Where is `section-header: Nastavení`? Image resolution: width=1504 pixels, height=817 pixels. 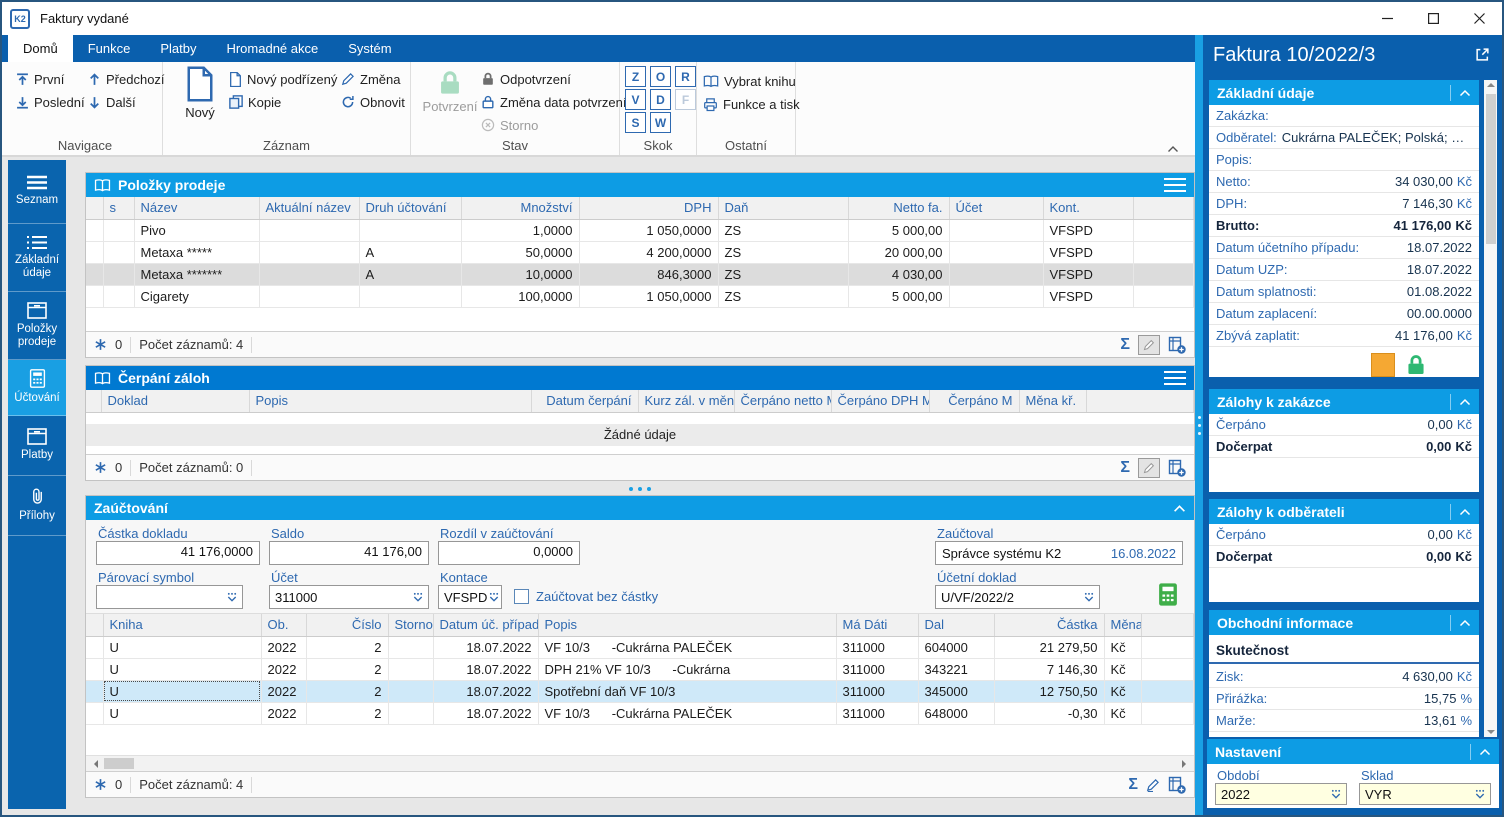
section-header: Nastavení is located at coordinates (1353, 751).